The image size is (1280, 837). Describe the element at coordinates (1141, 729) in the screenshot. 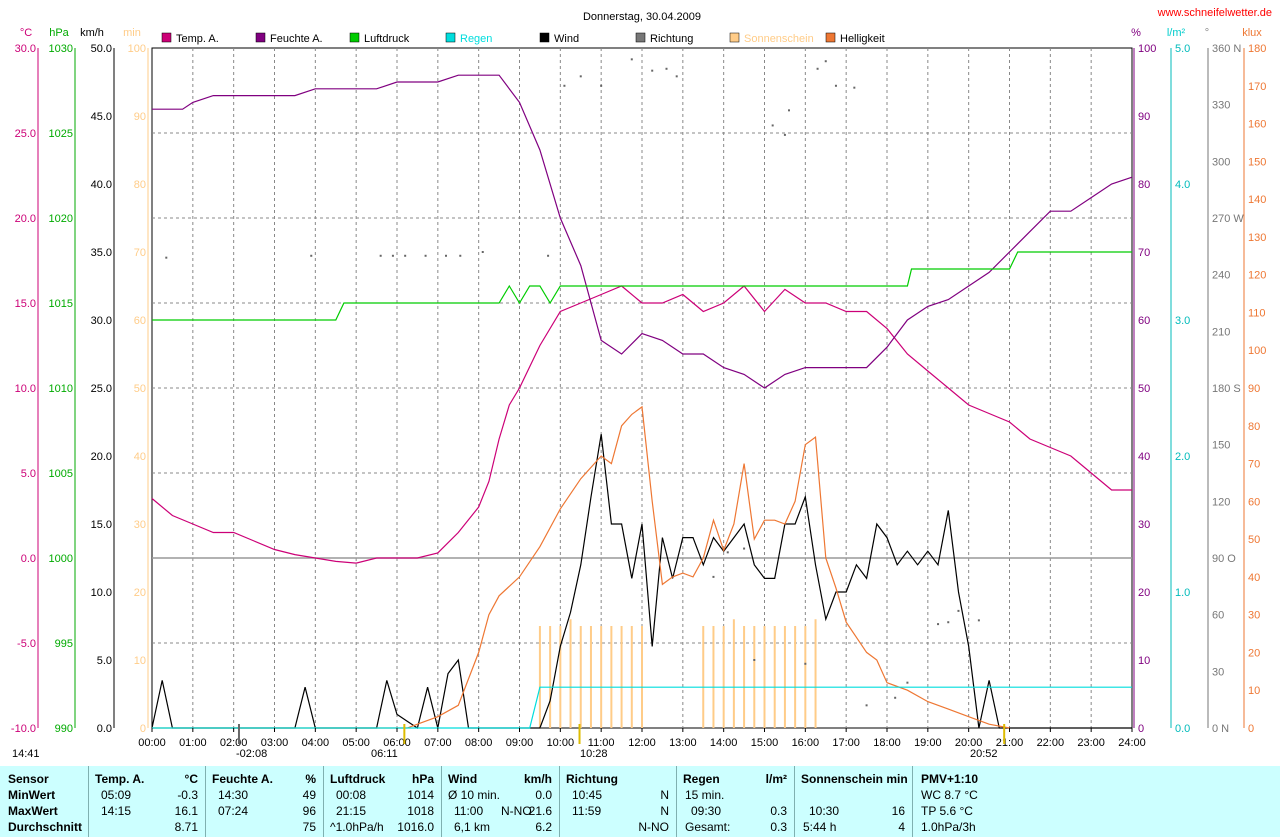

I see `humidity-tick-label: 0` at that location.